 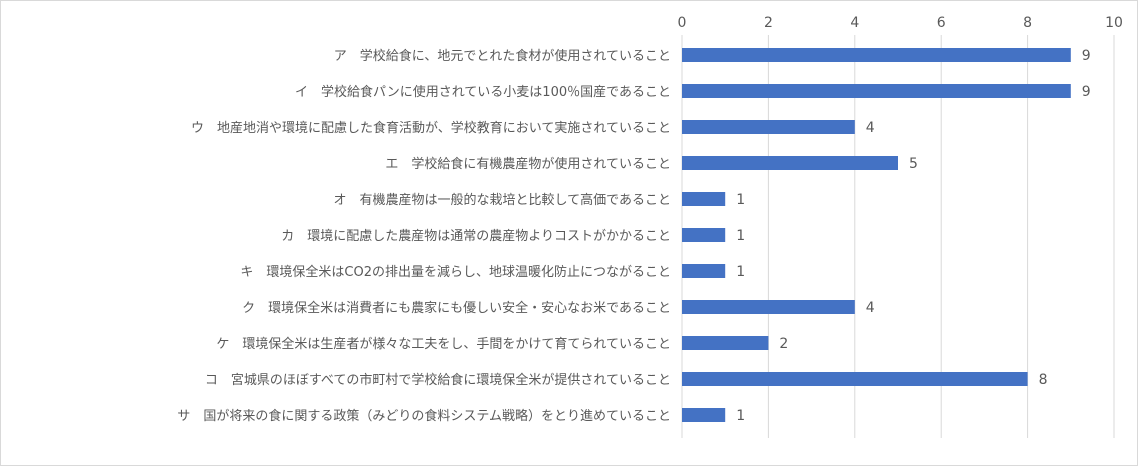 What do you see at coordinates (431, 128) in the screenshot?
I see `category-label: ウ 地産地消や環境に配慮した食育活動が、学校教育において実施されていること` at bounding box center [431, 128].